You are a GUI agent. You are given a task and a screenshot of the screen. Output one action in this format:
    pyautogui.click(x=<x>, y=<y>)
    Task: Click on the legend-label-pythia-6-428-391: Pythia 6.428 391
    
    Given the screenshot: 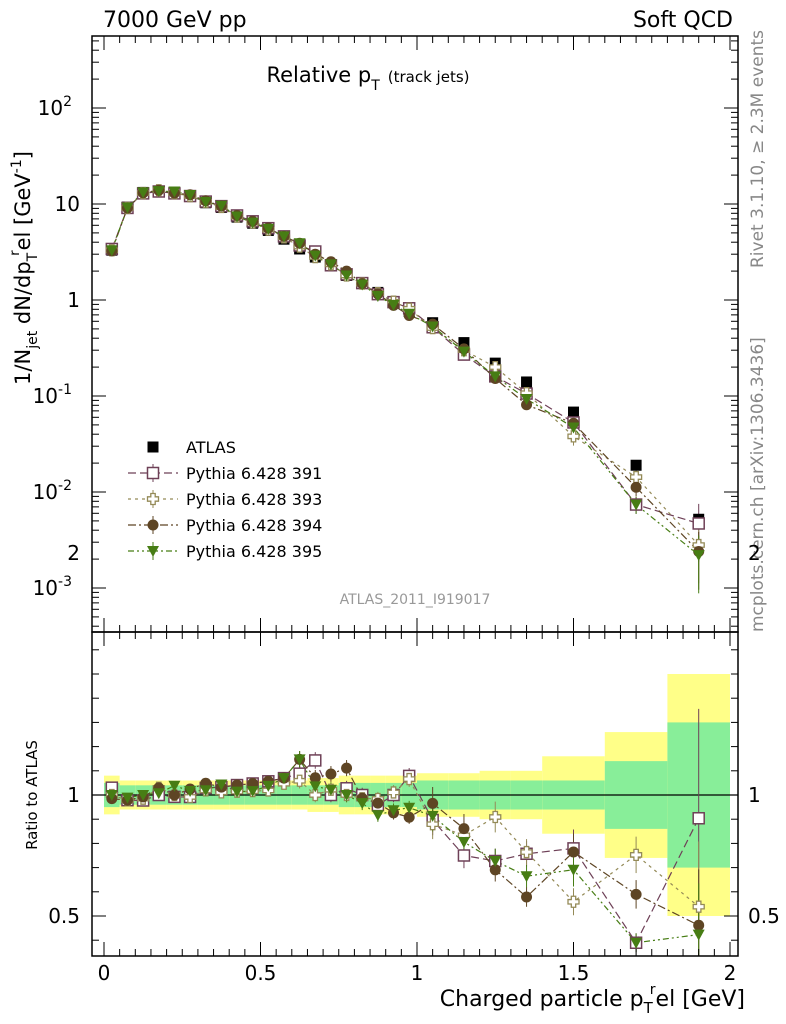 What is the action you would take?
    pyautogui.click(x=254, y=473)
    